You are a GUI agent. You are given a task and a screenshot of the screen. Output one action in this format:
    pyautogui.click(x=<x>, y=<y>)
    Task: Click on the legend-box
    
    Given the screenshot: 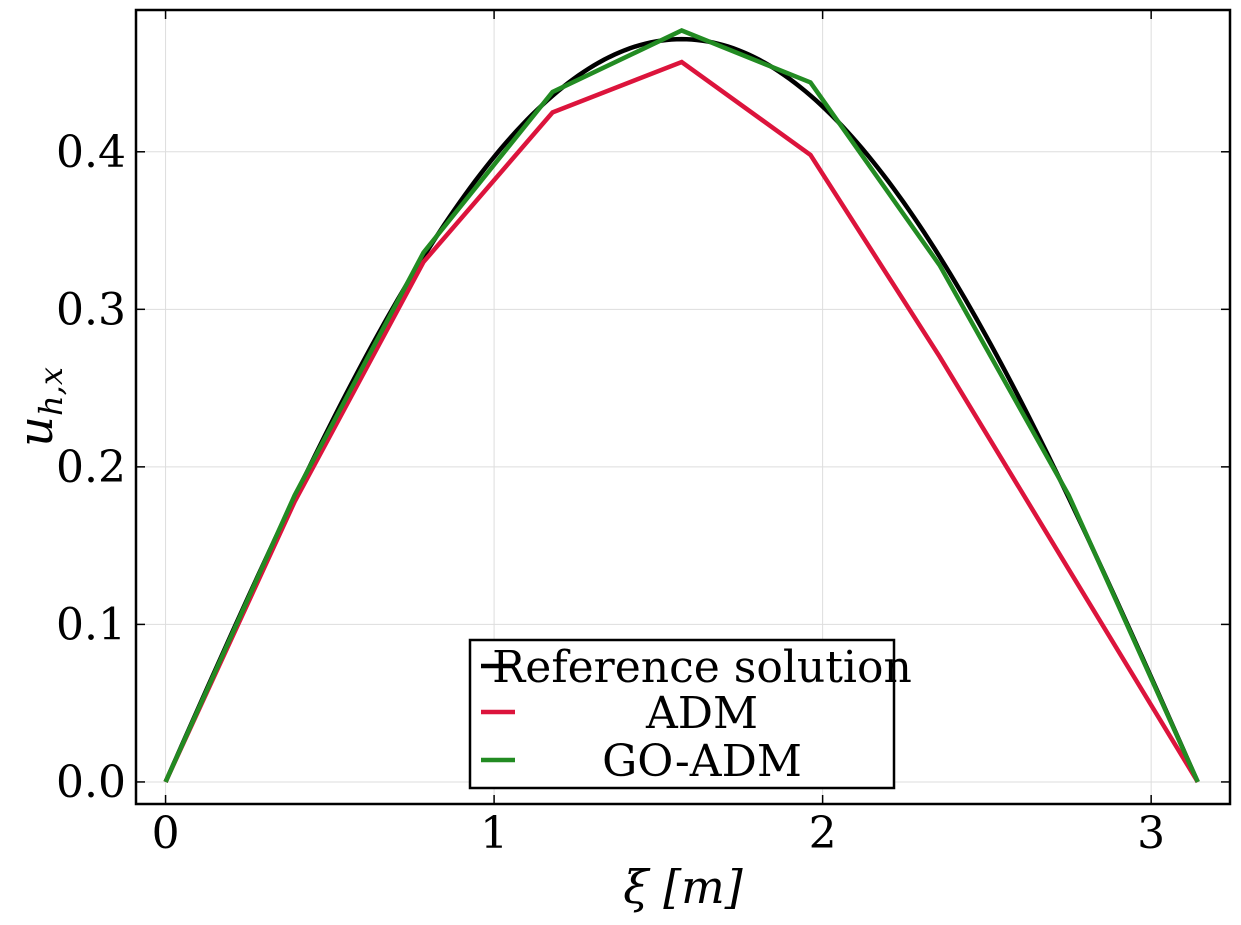 What is the action you would take?
    pyautogui.click(x=682, y=714)
    